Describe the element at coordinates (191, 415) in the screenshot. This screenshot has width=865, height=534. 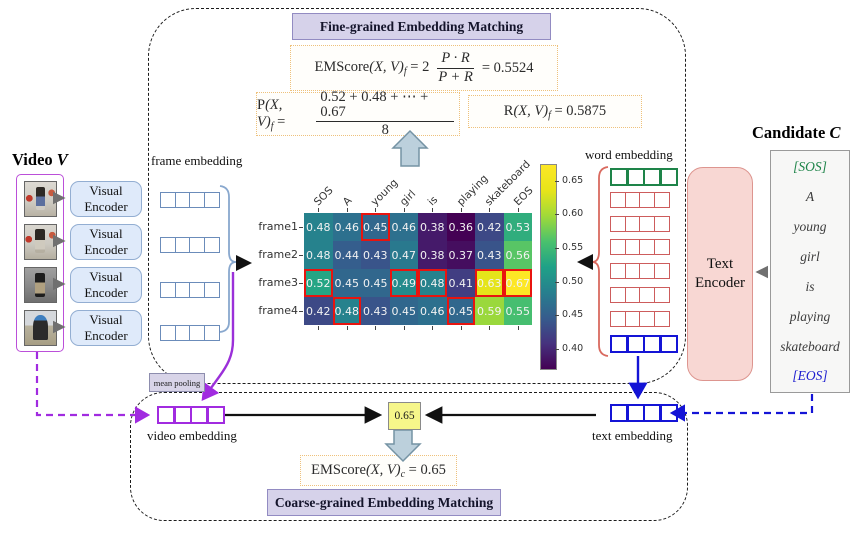
I see `video-embedding` at that location.